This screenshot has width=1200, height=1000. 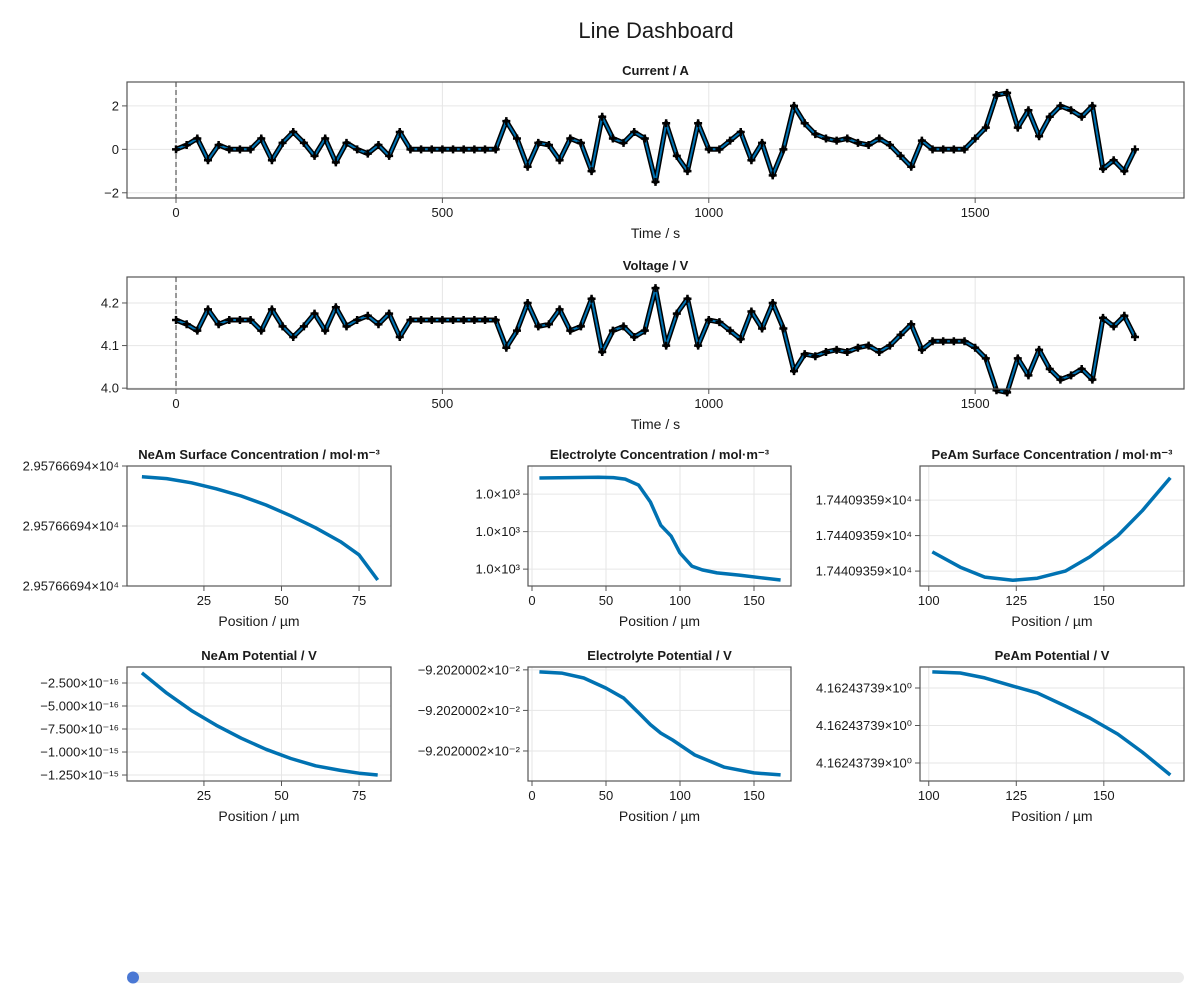 What do you see at coordinates (1053, 454) in the screenshot?
I see `chart-title: PeAm Surface Concentration / mol·m⁻³` at bounding box center [1053, 454].